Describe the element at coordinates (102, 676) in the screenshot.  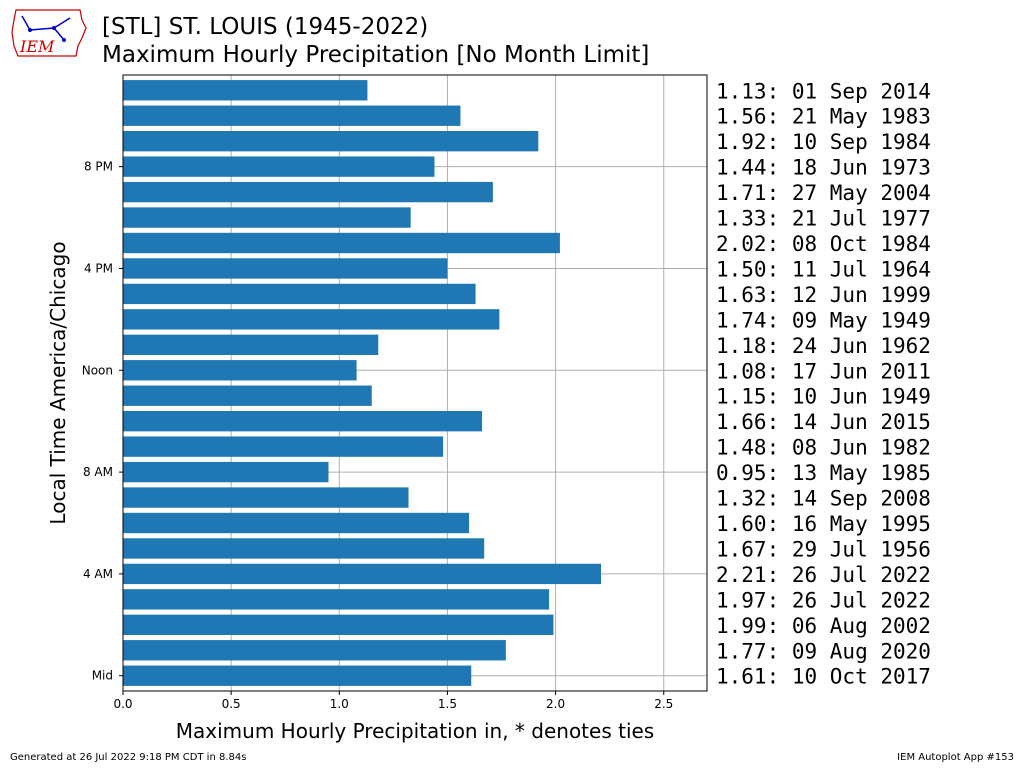
I see `y-tick-label: Mid` at that location.